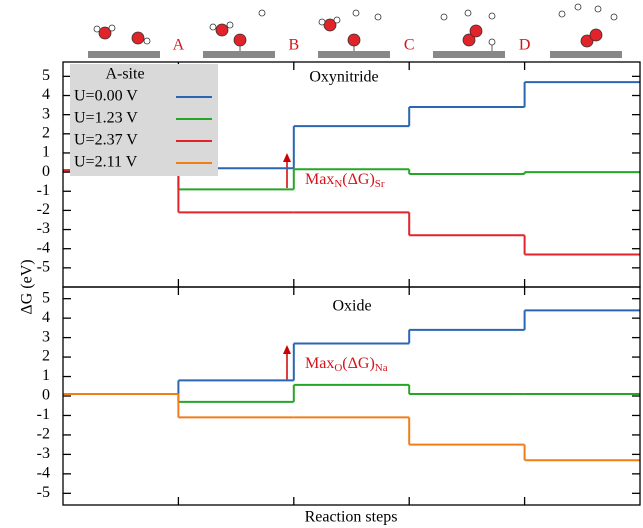  I want to click on annotation: MaxN(ΔG)Sr, so click(345, 180).